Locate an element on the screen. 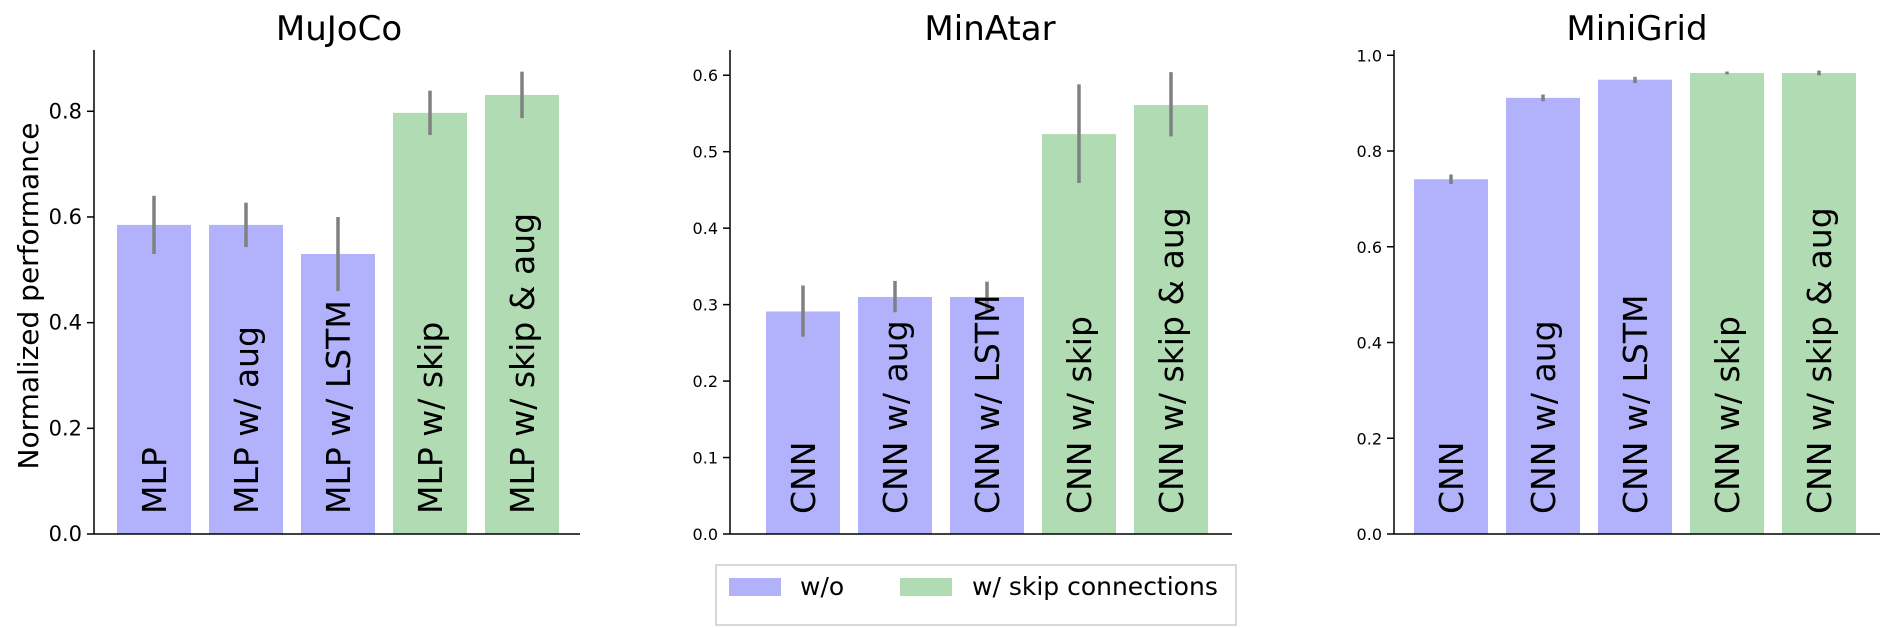  y-tick-label: 0.1 is located at coordinates (705, 458).